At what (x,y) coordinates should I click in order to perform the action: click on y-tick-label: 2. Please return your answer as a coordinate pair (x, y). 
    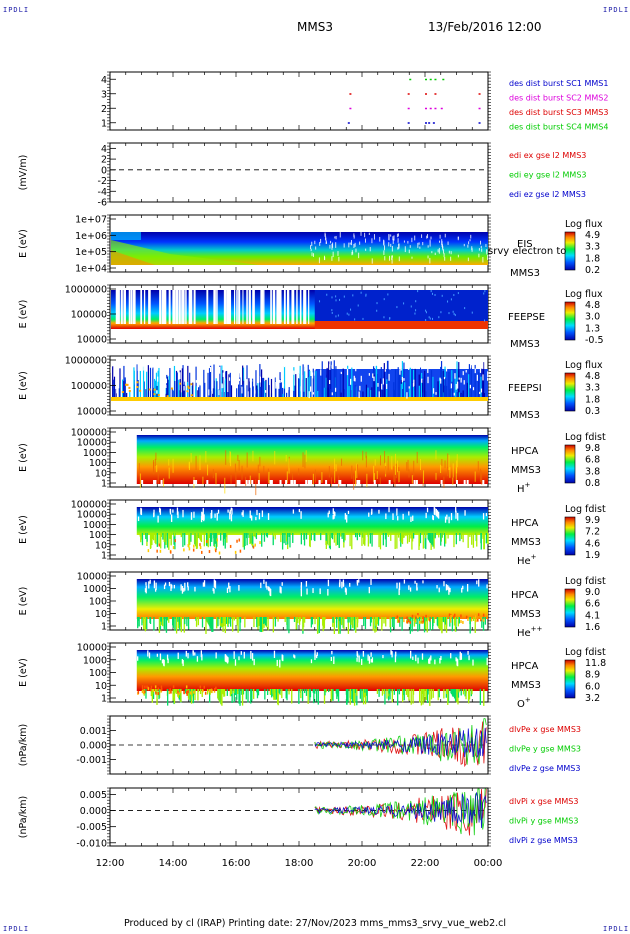
    Looking at the image, I should click on (104, 160).